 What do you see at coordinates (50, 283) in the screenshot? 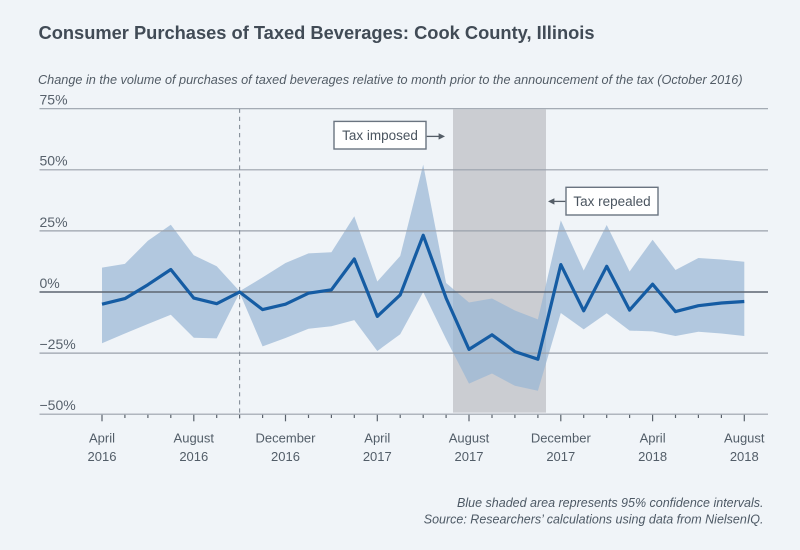
I see `svg-text: 0%` at bounding box center [50, 283].